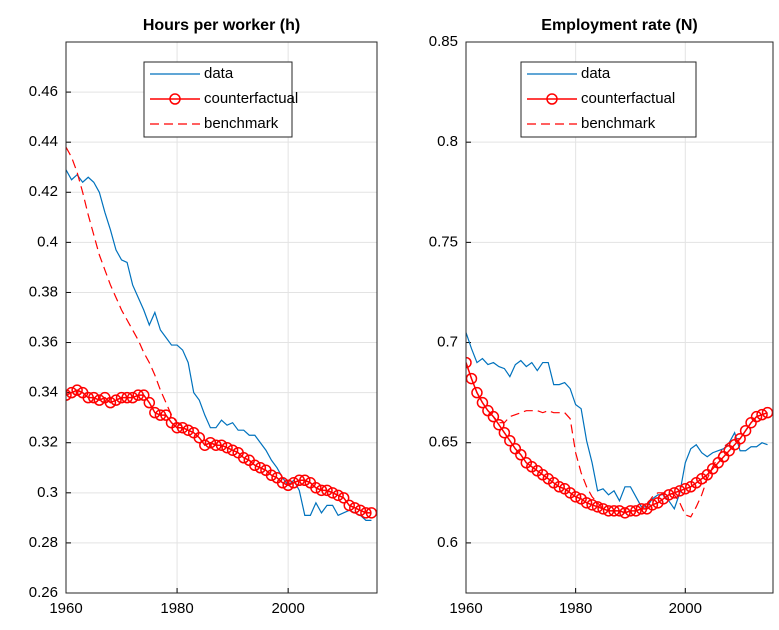  I want to click on y-tick-label: 0.65, so click(443, 442).